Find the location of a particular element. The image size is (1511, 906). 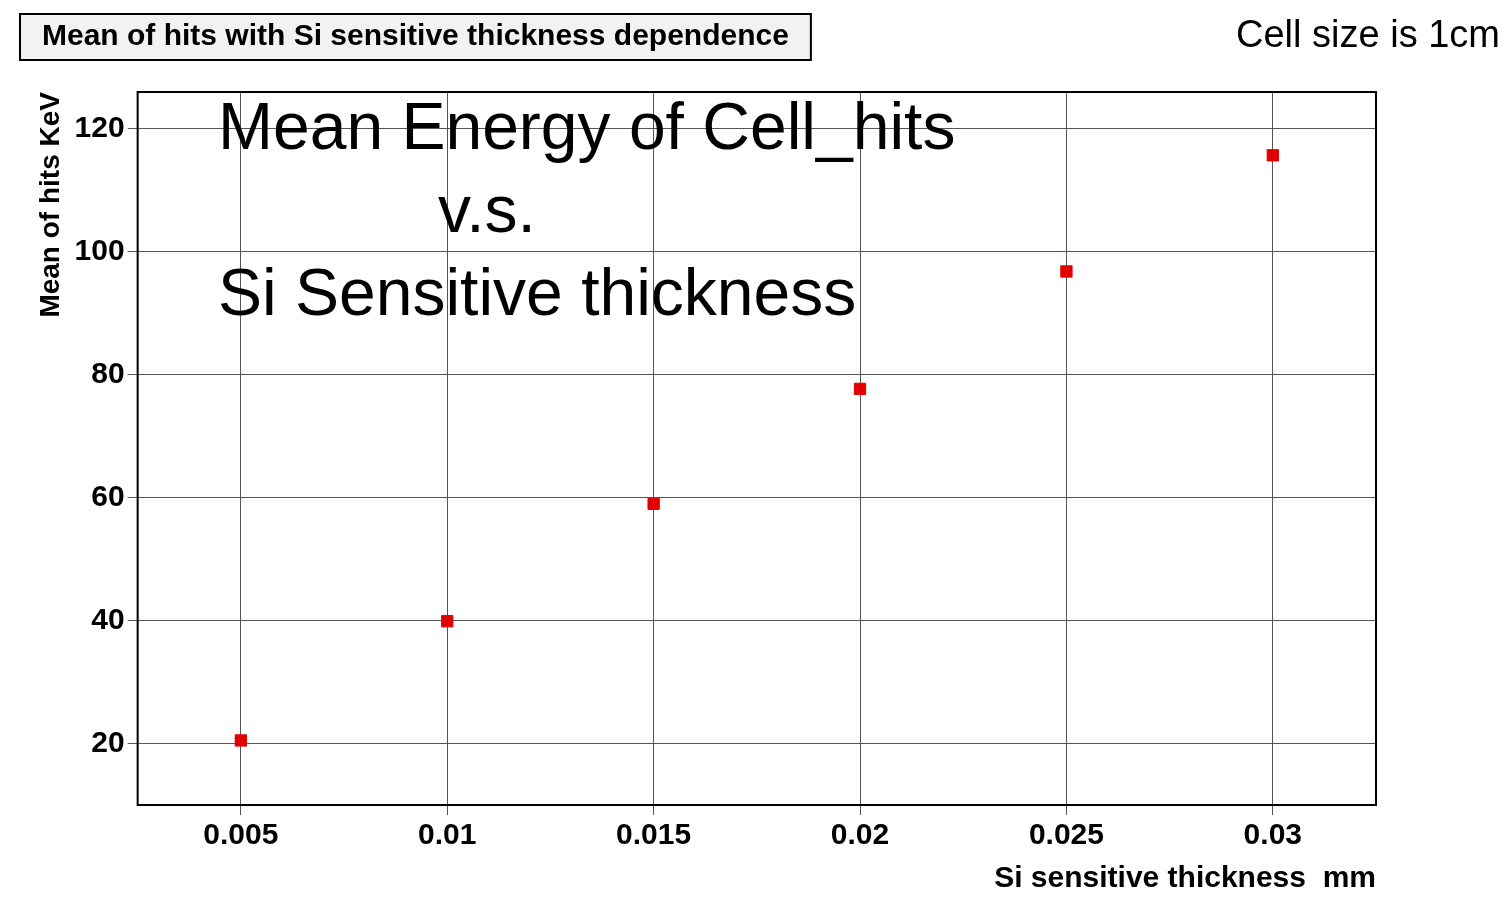

x-tick-label: 0.03 is located at coordinates (1272, 834).